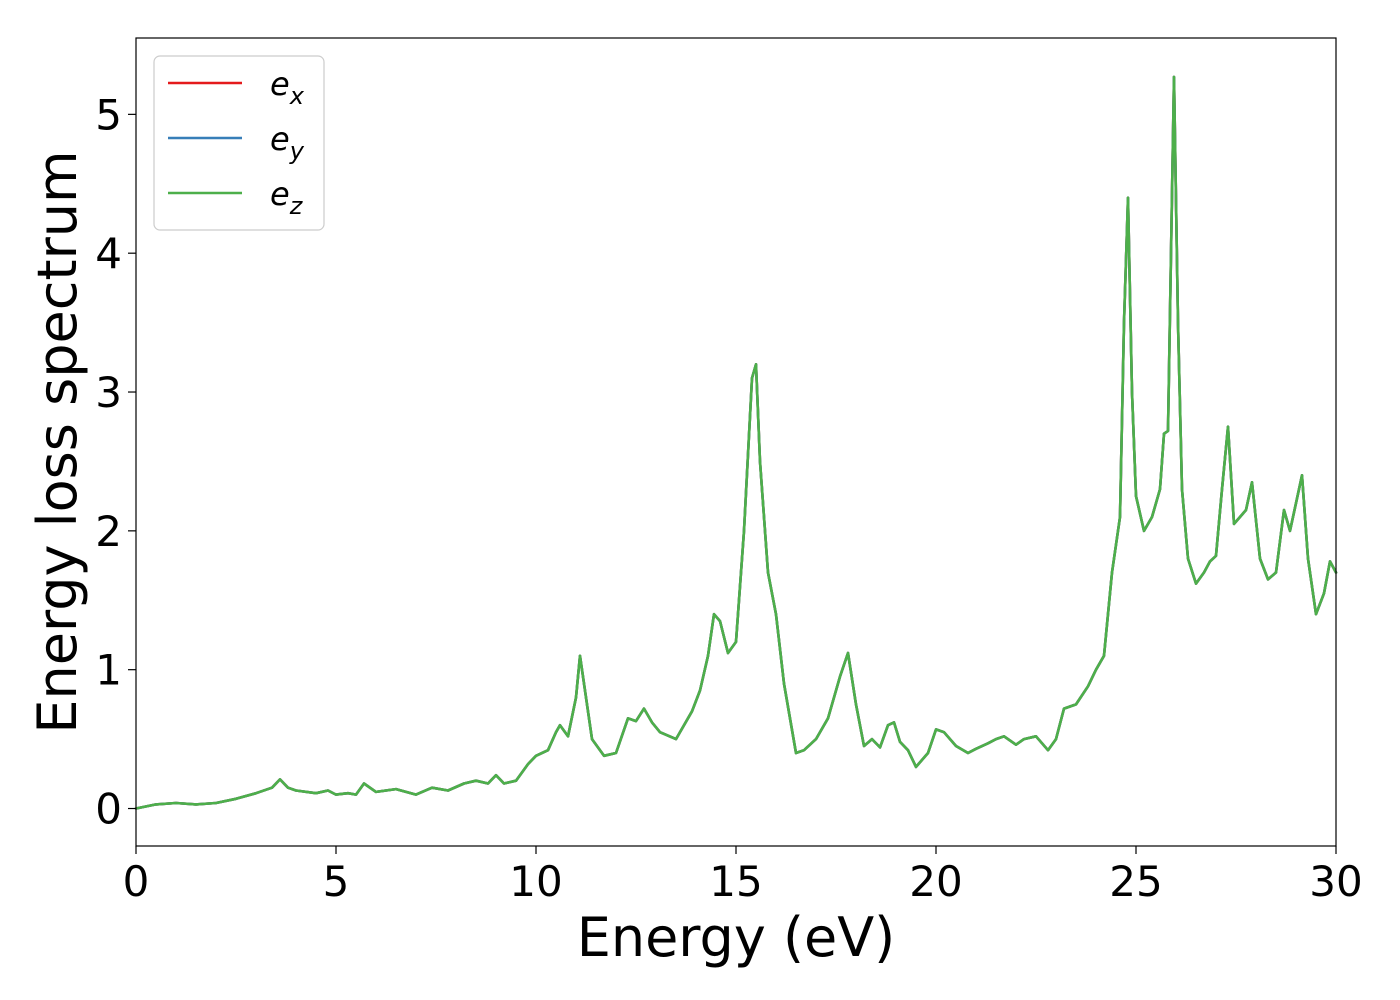 Image resolution: width=1400 pixels, height=1000 pixels. What do you see at coordinates (115, 462) in the screenshot?
I see `y-axis-ticks: 0 1 2 3 4 5` at bounding box center [115, 462].